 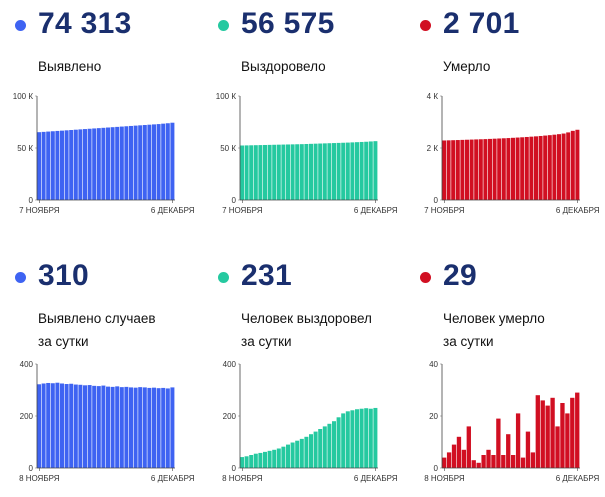 What do you see at coordinates (266, 275) in the screenshot?
I see `daily-recovered-value: 231` at bounding box center [266, 275].